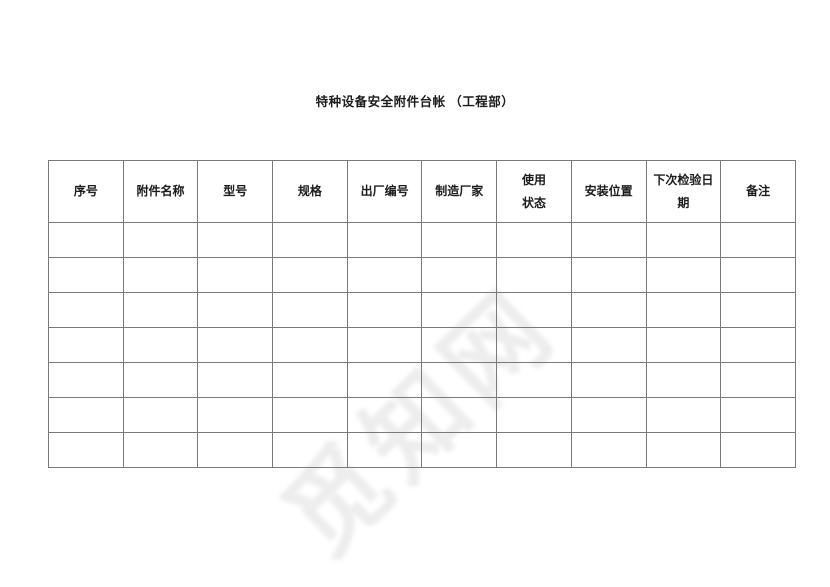 The image size is (830, 587). I want to click on column-header-manufacturer: 制造厂家, so click(459, 191).